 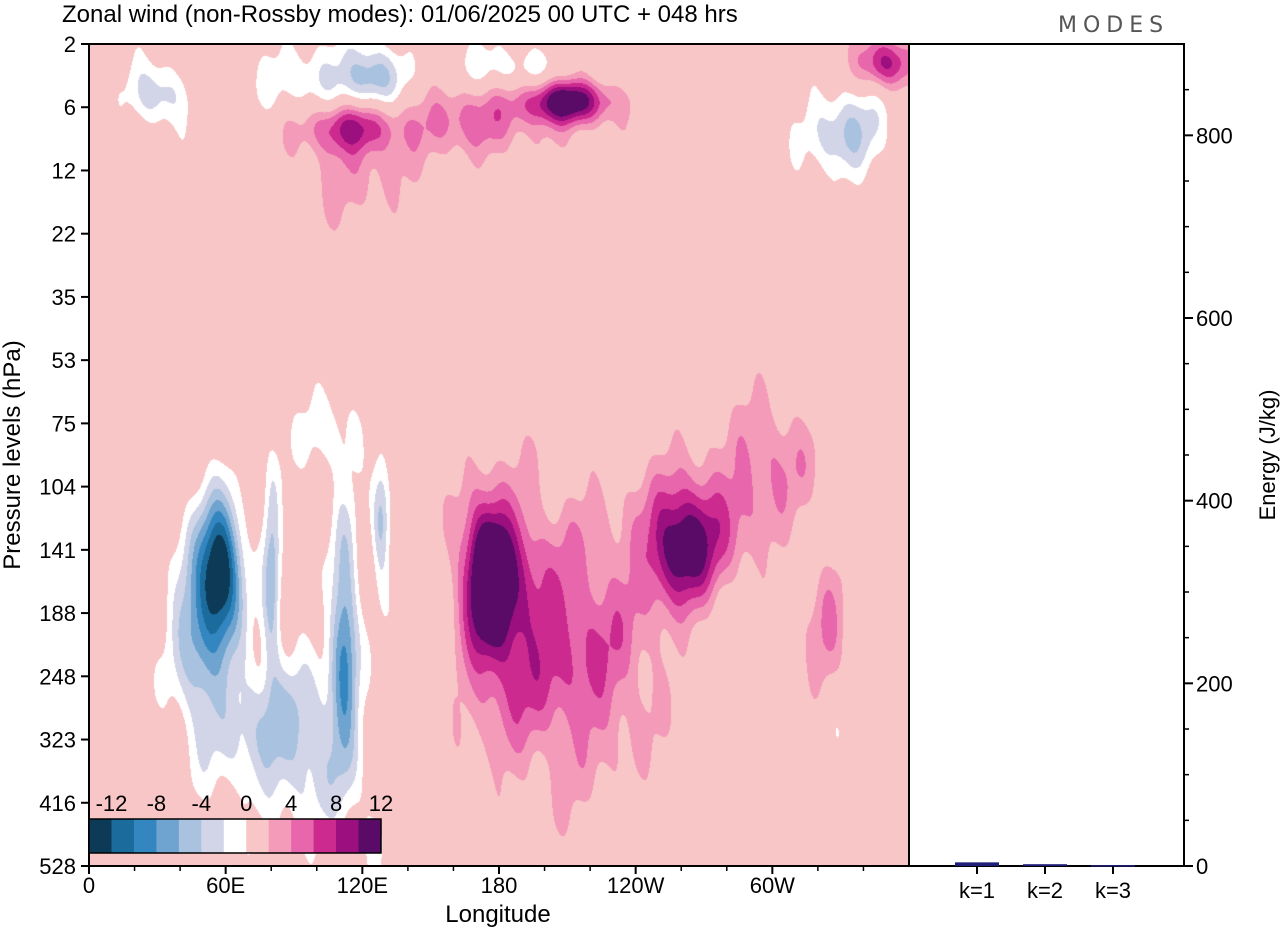 I want to click on y-tick-label: 12, so click(x=64, y=170).